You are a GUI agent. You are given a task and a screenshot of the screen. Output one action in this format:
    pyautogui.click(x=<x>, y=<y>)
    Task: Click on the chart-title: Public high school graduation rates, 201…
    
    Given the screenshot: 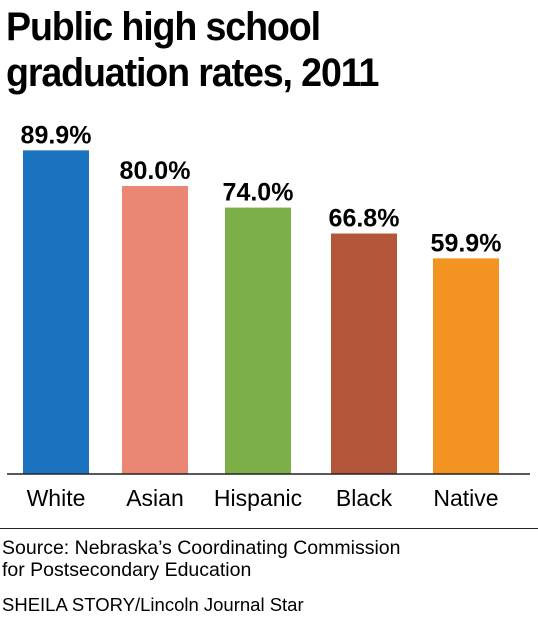 What is the action you would take?
    pyautogui.click(x=192, y=50)
    